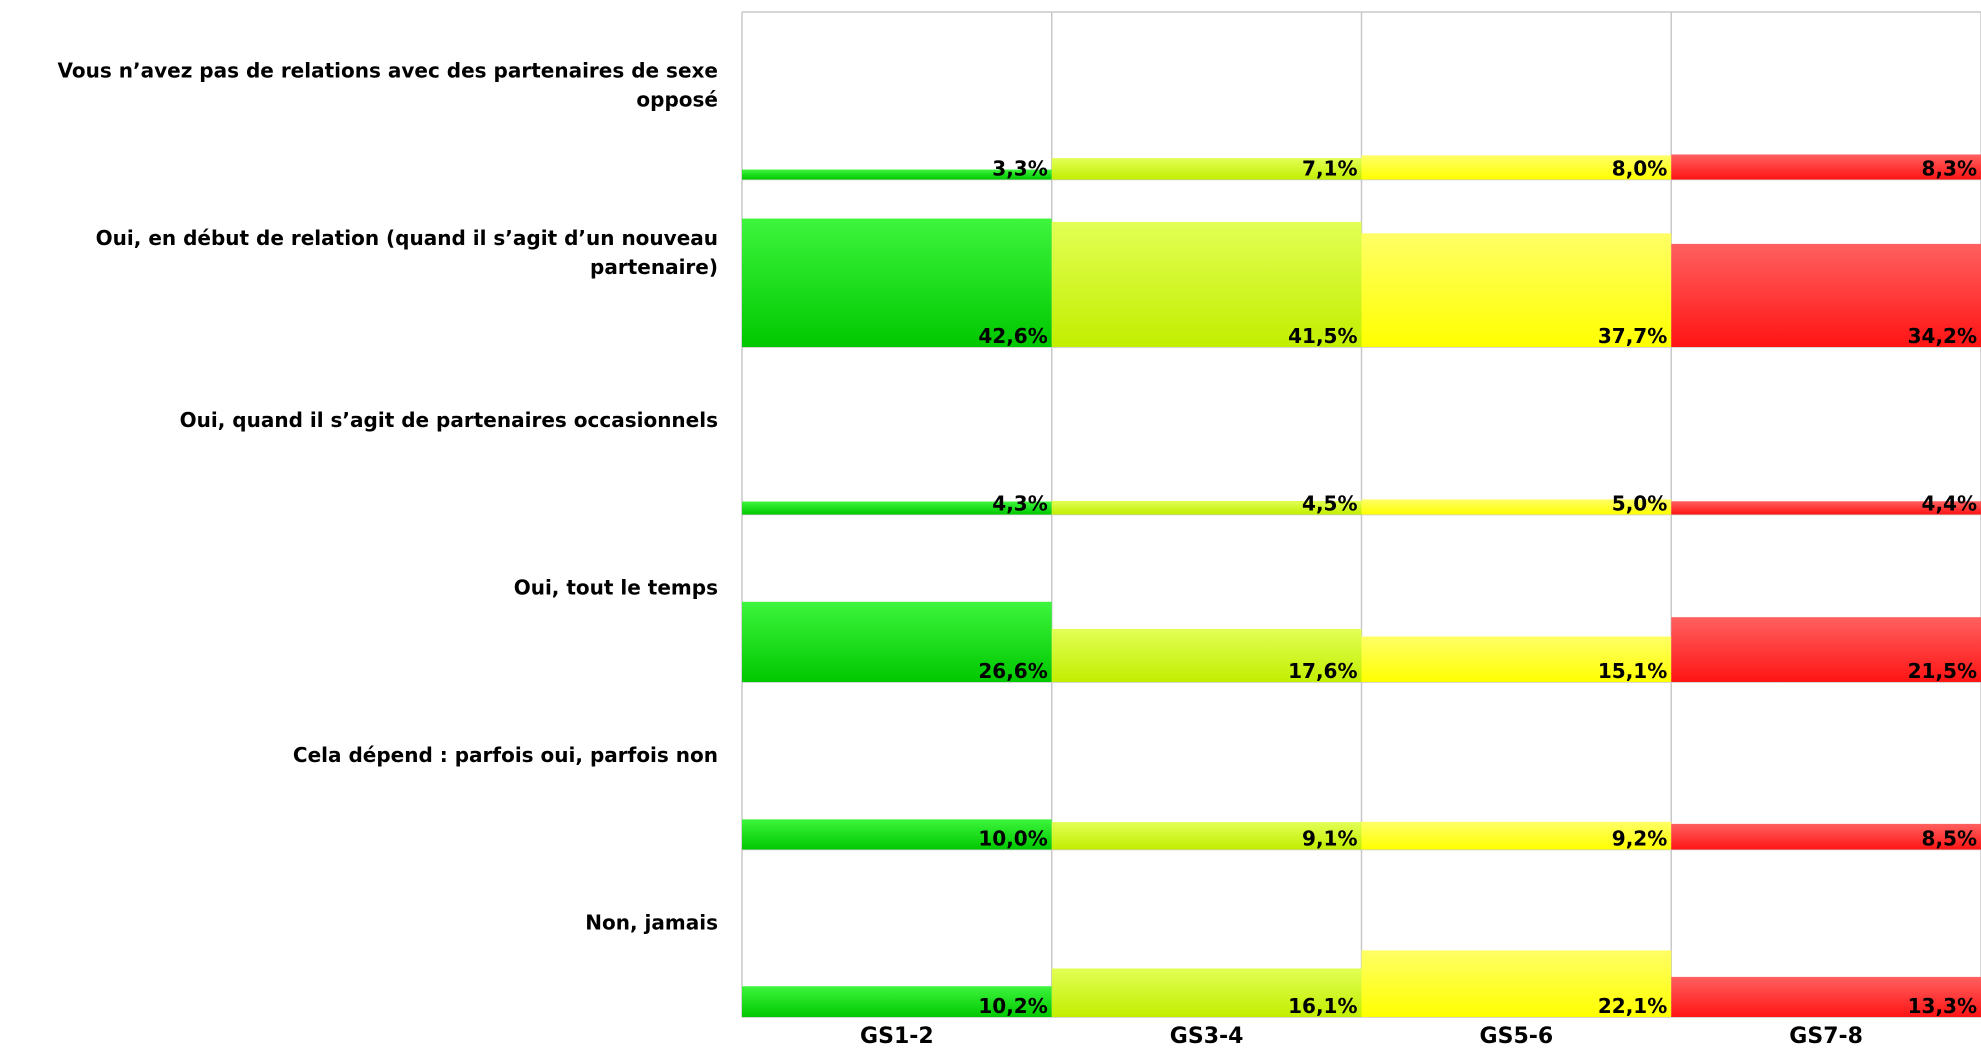  What do you see at coordinates (1207, 1036) in the screenshot?
I see `category-label: GS3-4` at bounding box center [1207, 1036].